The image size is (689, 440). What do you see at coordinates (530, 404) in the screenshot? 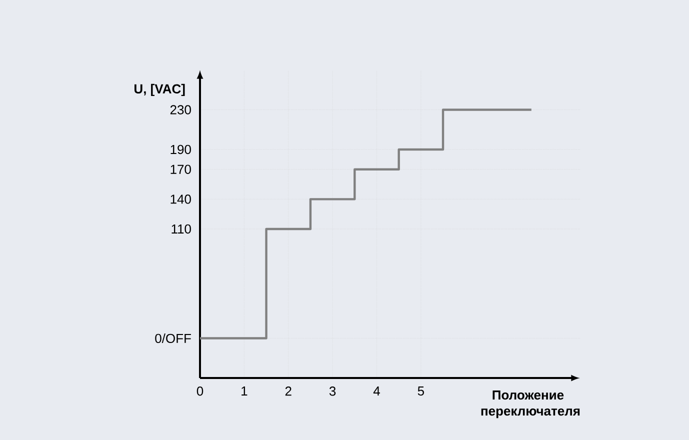
I see `x-axis-title: Положение переключателя` at bounding box center [530, 404].